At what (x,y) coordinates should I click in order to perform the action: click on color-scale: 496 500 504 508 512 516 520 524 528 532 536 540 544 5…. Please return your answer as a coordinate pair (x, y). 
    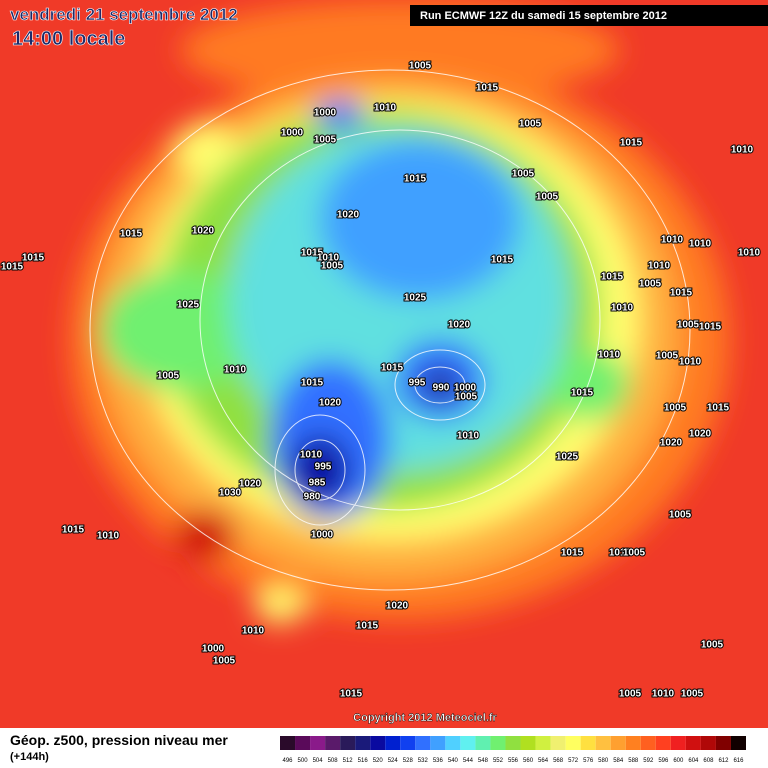
    Looking at the image, I should click on (513, 750).